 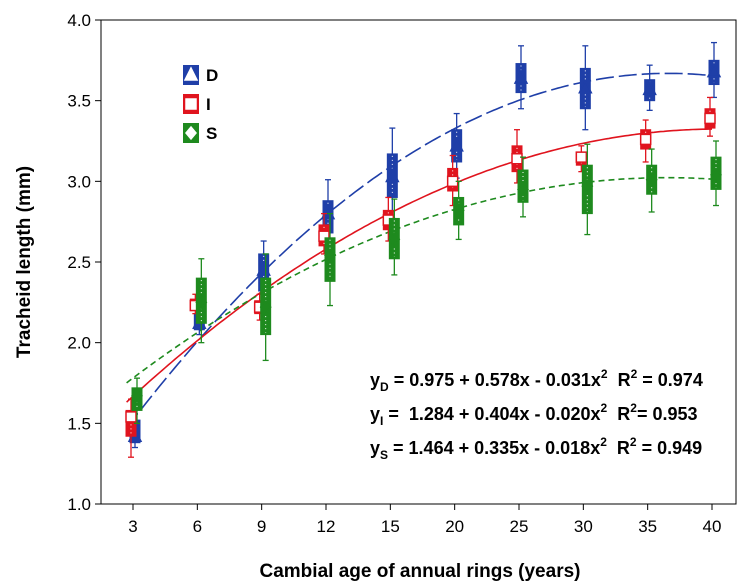 What do you see at coordinates (79, 262) in the screenshot?
I see `y-tick-label: 2.5` at bounding box center [79, 262].